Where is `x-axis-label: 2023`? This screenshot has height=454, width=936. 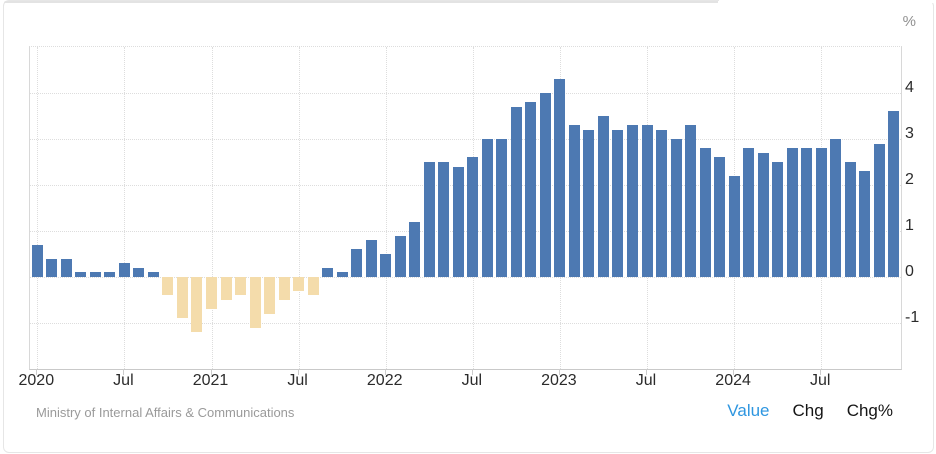
x-axis-label: 2023 is located at coordinates (559, 380).